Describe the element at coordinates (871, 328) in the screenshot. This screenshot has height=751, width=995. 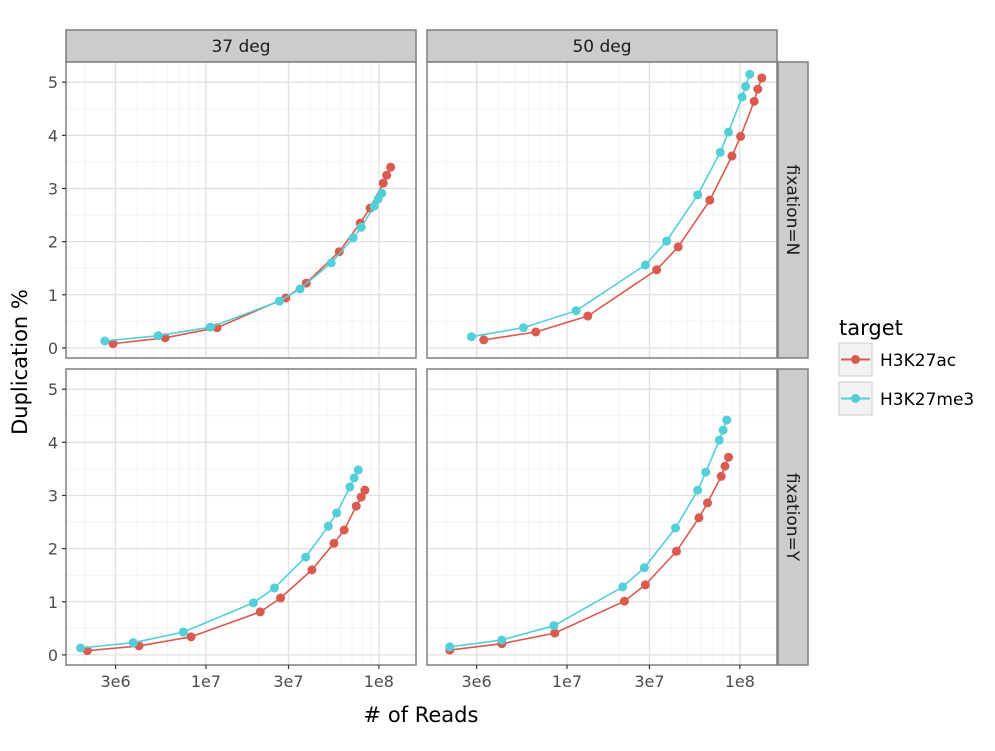
I see `legend-title: target` at that location.